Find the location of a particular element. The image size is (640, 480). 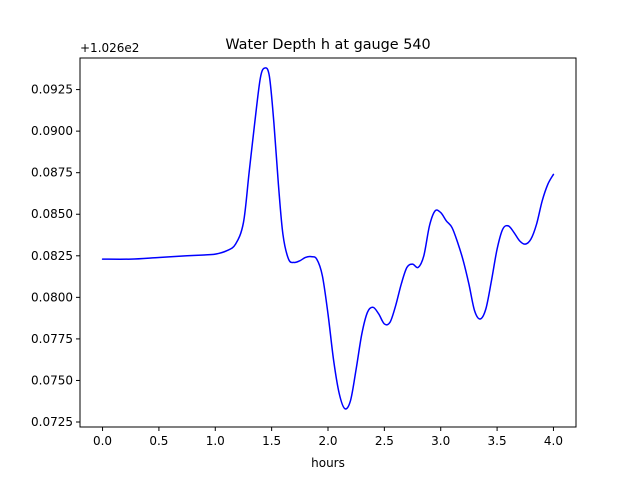

y-tick-label: 0.0925 is located at coordinates (52, 90).